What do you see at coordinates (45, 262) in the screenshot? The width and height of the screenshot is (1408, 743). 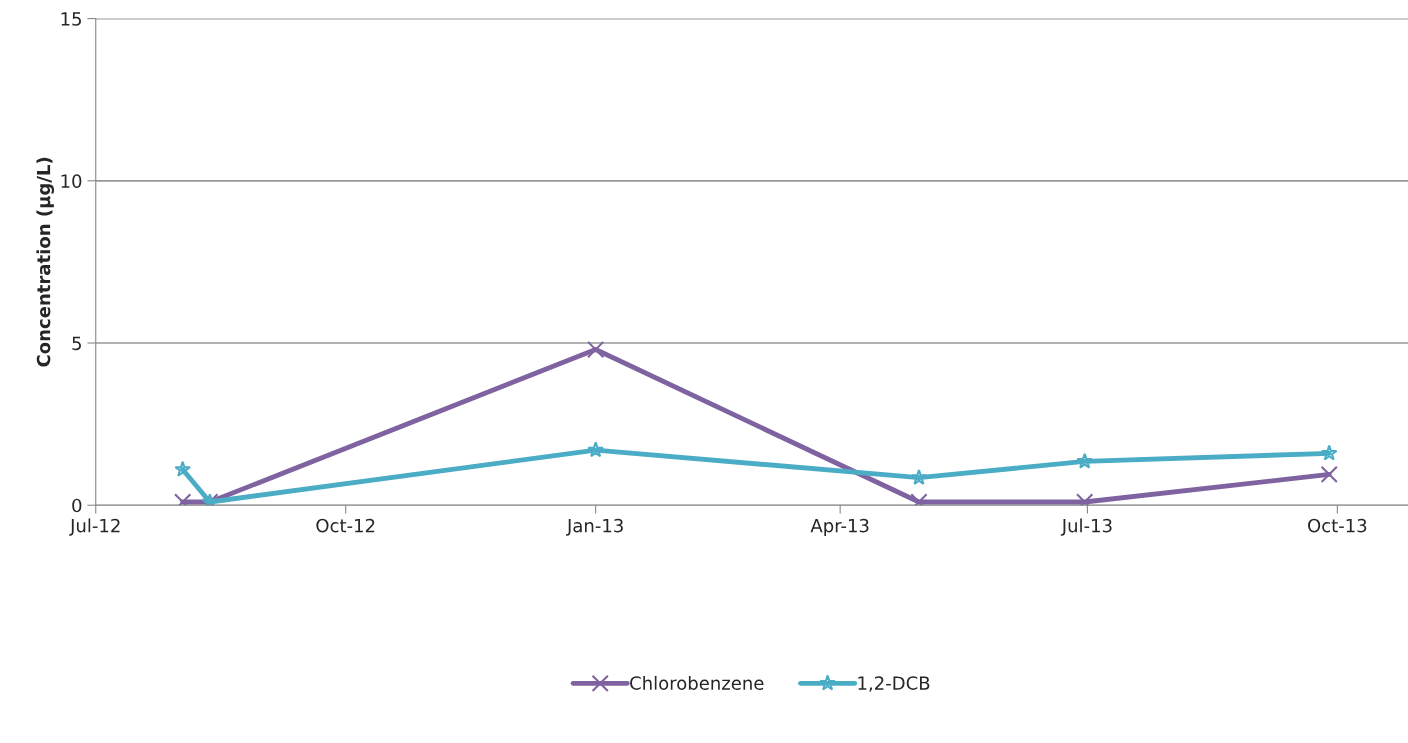 I see `y-axis-title: Concentration (µg/L)` at bounding box center [45, 262].